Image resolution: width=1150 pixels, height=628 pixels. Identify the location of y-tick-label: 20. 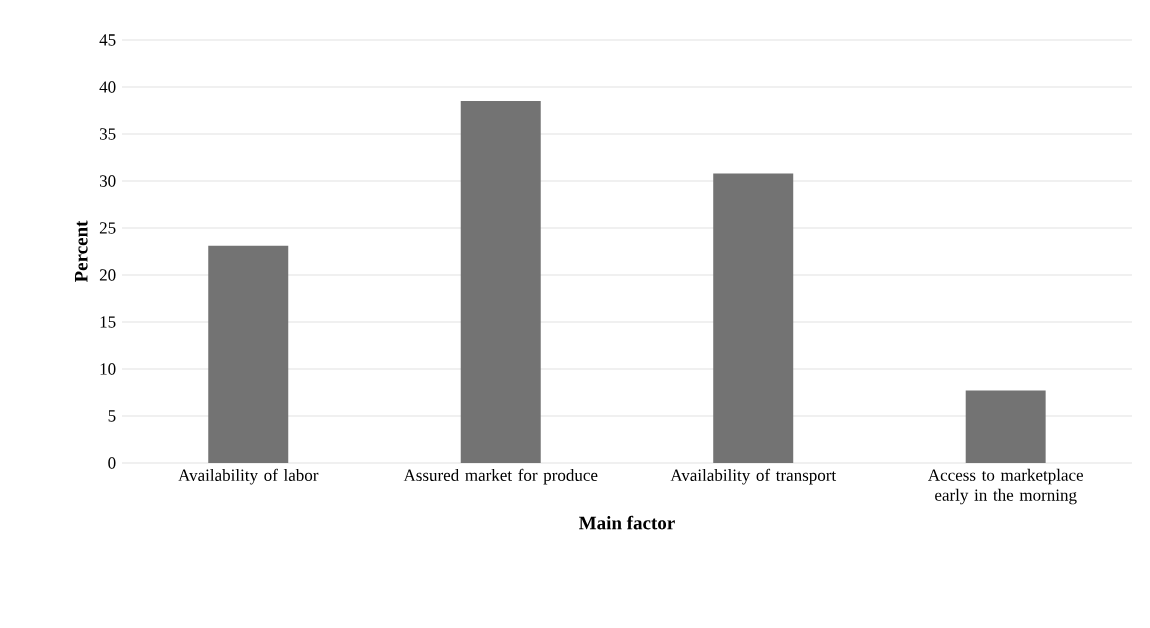
(107, 275).